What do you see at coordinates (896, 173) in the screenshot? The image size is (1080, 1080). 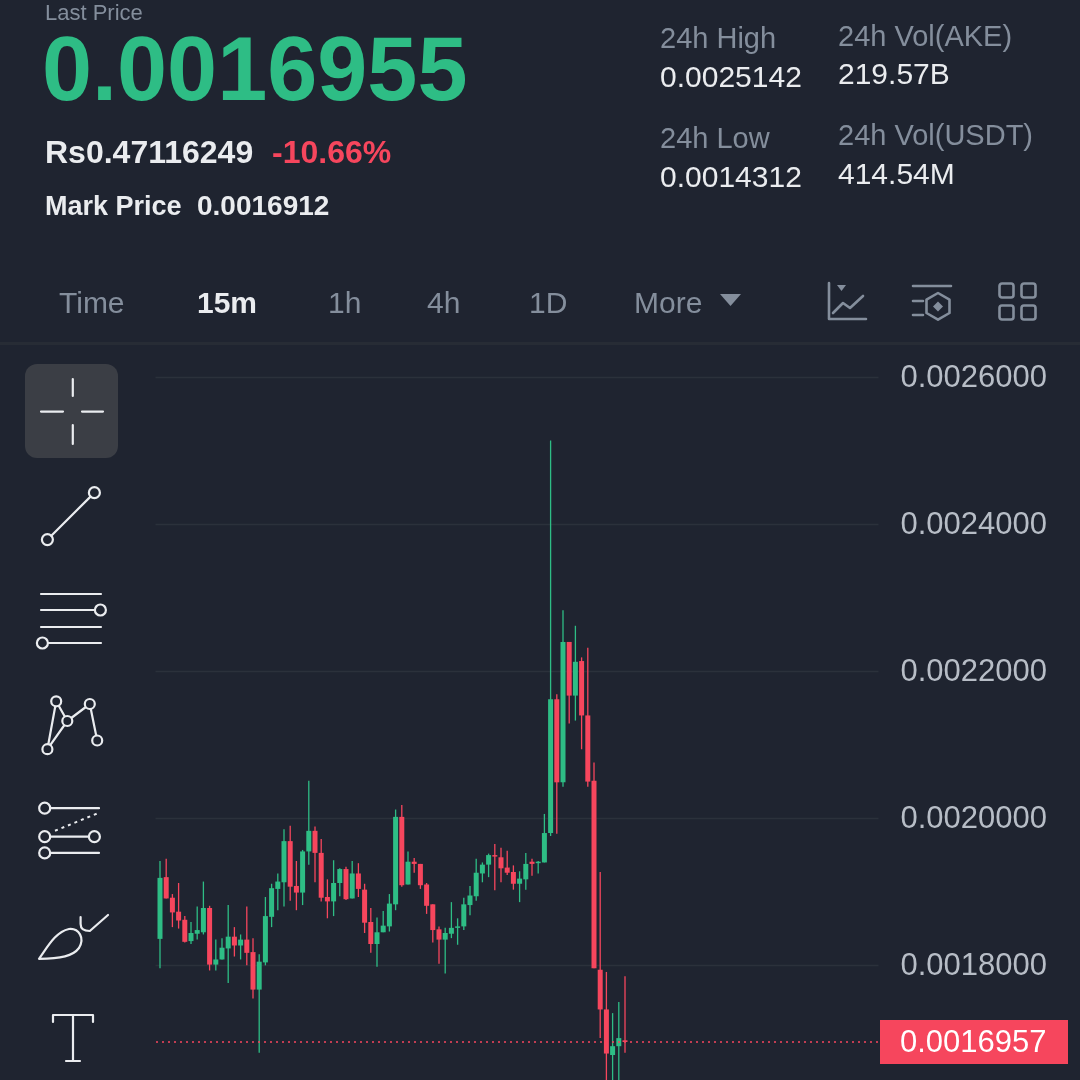 I see `text: 414.54M` at bounding box center [896, 173].